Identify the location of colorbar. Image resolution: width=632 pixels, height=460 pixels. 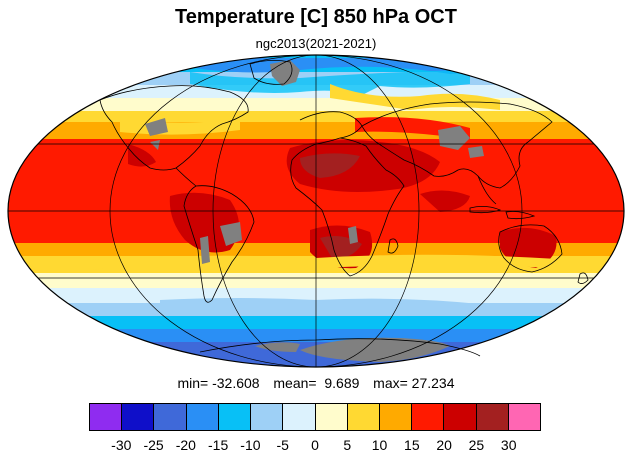
(315, 417).